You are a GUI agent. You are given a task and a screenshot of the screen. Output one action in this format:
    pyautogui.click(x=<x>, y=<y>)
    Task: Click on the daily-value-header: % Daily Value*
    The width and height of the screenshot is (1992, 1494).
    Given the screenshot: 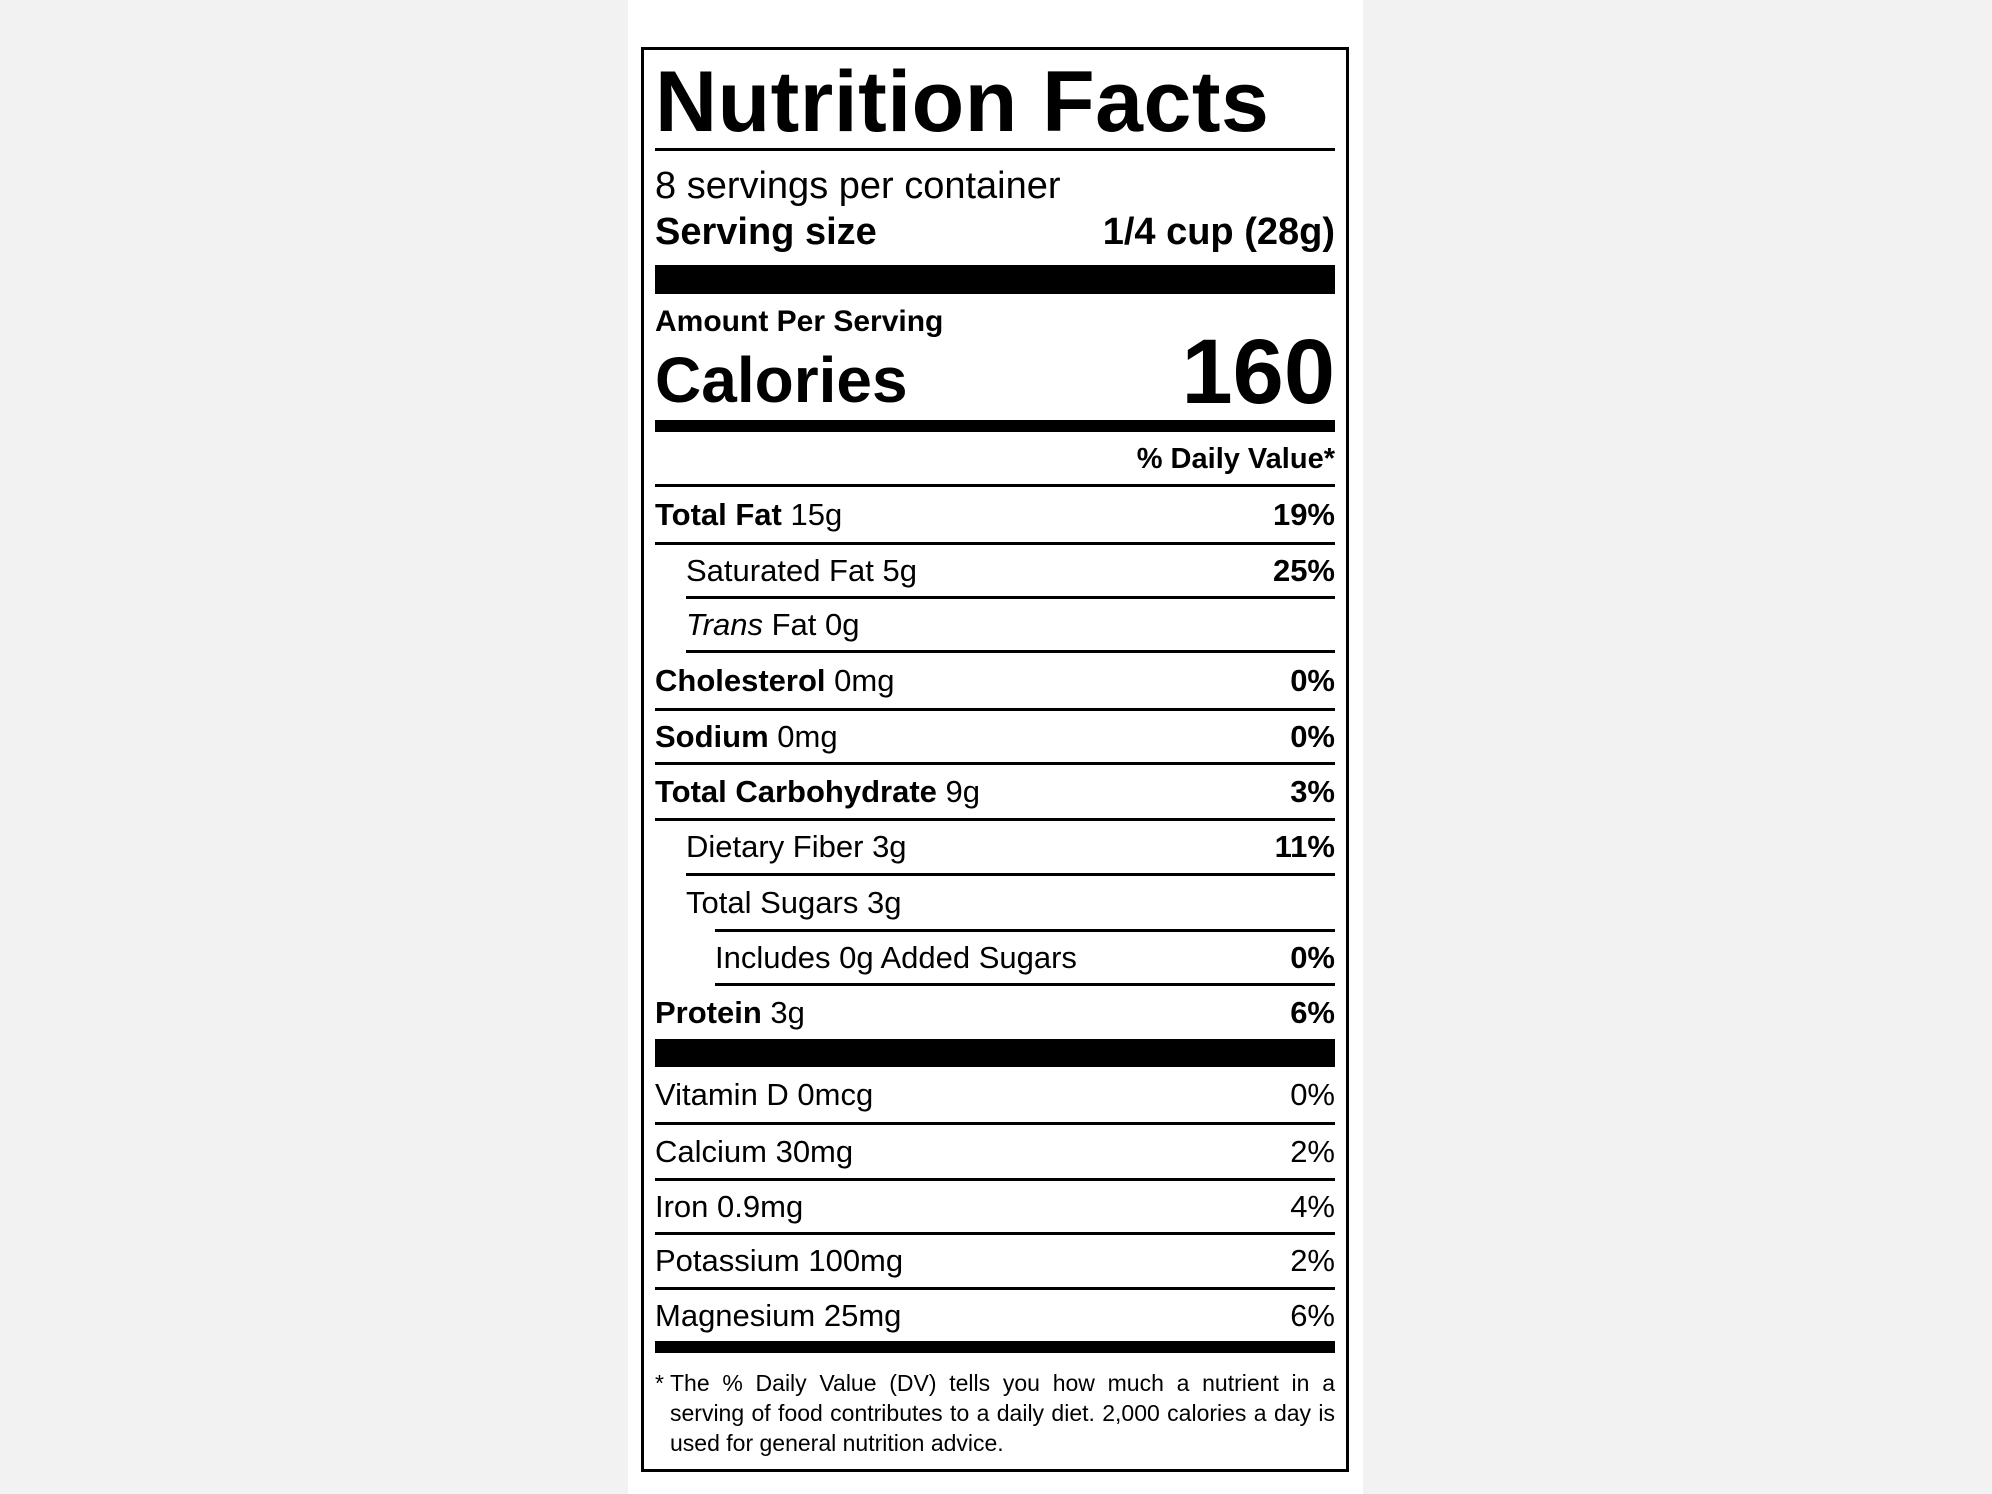 What is the action you would take?
    pyautogui.click(x=1235, y=459)
    